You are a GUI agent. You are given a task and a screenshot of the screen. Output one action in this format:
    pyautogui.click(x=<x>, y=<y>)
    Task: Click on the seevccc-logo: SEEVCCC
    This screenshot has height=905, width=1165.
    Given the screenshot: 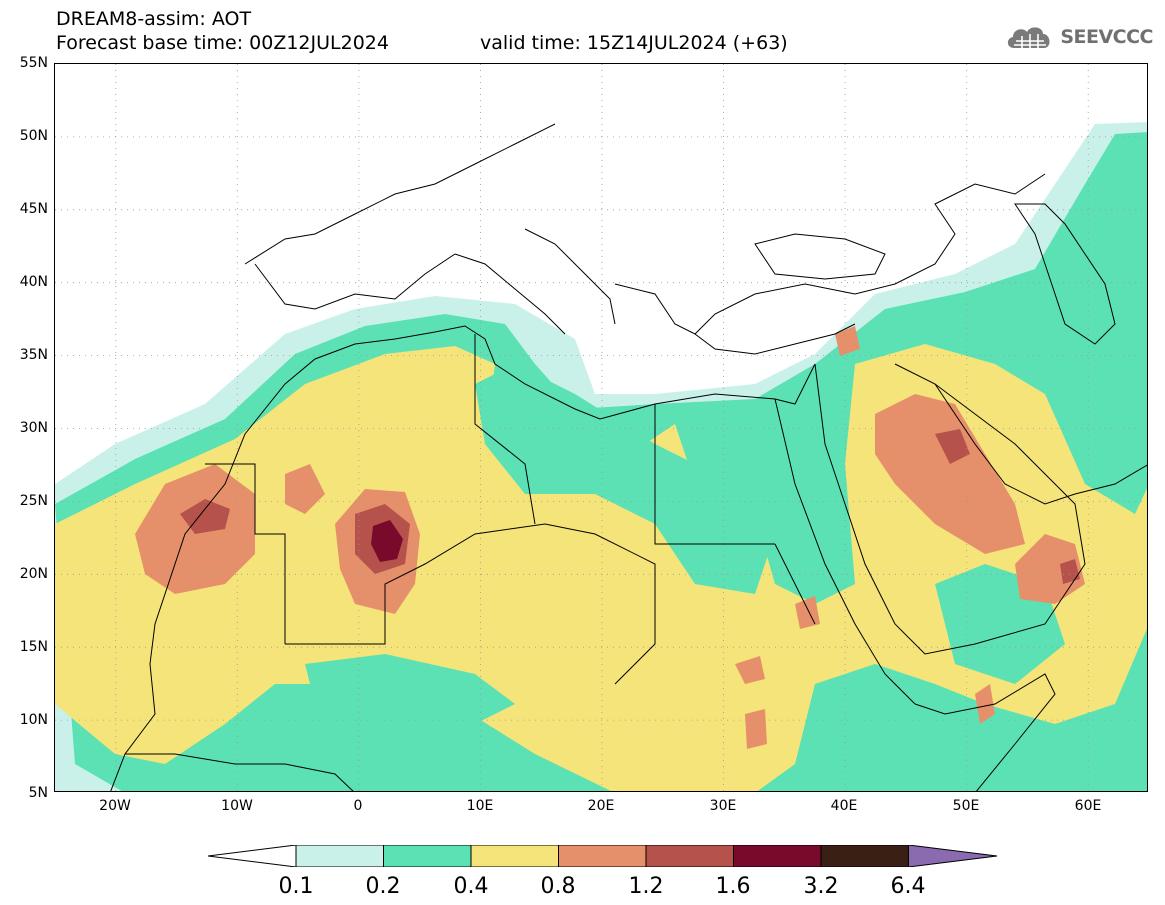 What is the action you would take?
    pyautogui.click(x=1078, y=37)
    